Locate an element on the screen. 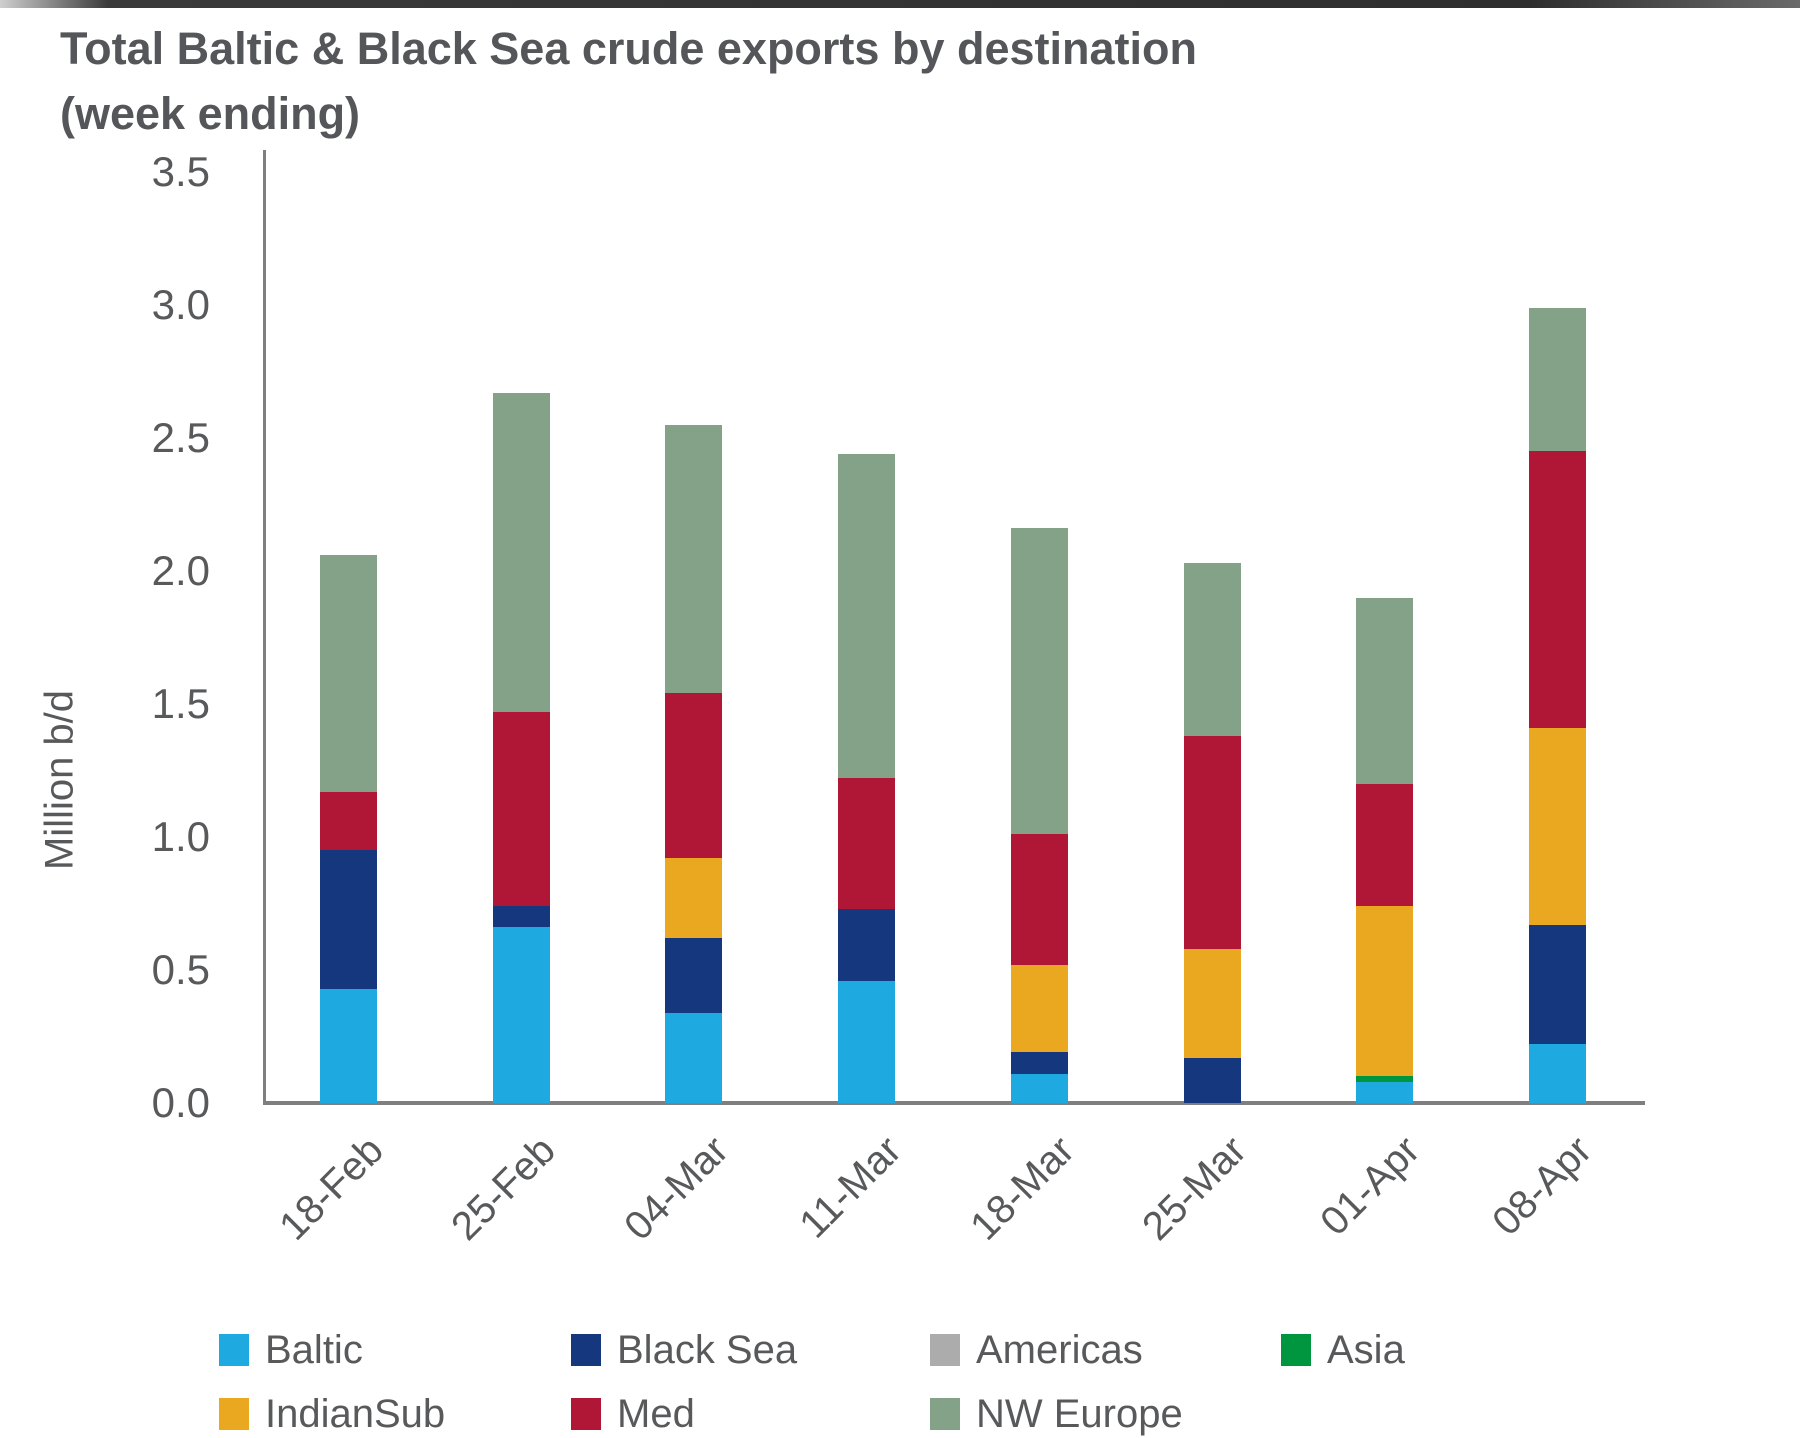  legend-item-indiansub: IndianSub is located at coordinates (332, 1414).